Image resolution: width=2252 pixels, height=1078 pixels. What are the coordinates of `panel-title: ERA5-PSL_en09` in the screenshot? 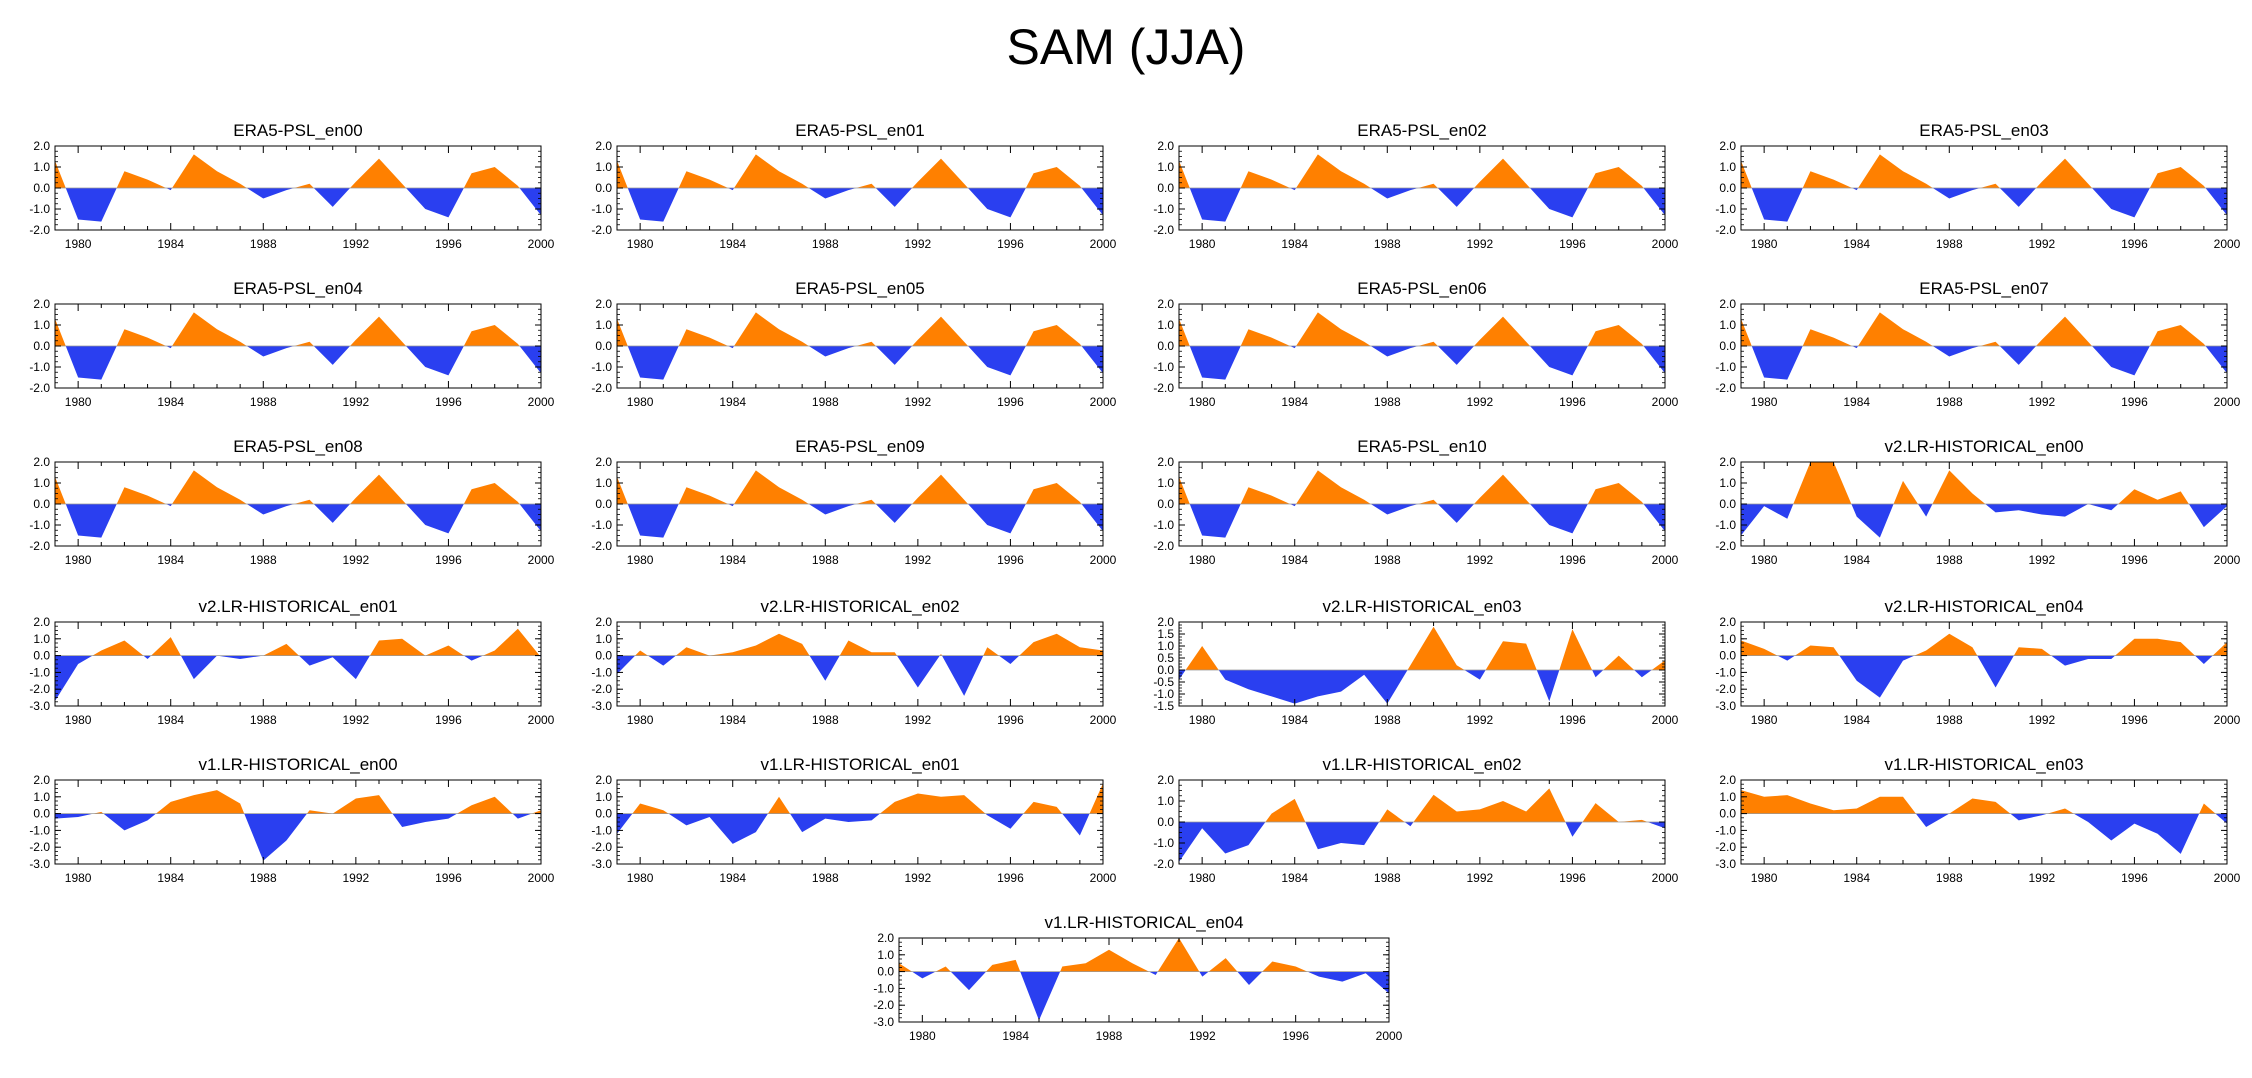 It's located at (859, 446).